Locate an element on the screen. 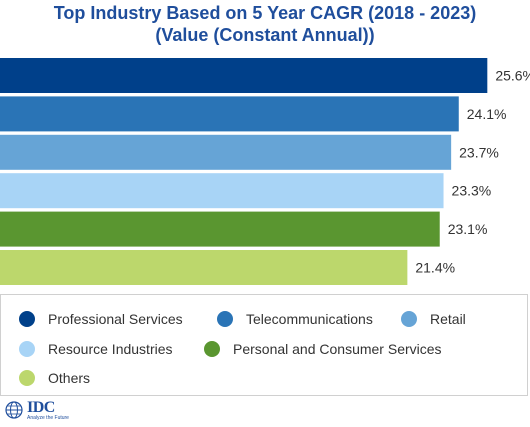  idc-logo: IDC Analyze the Future is located at coordinates (40, 412).